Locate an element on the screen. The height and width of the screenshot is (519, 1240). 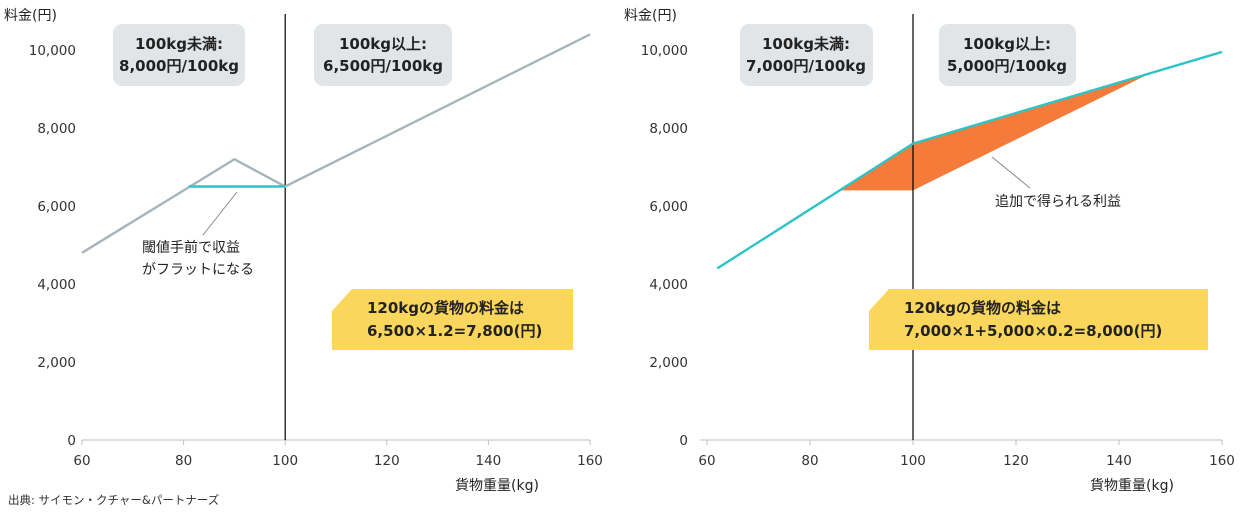
right-x-ticks: 60 80 100 120 140 160 is located at coordinates (966, 454).